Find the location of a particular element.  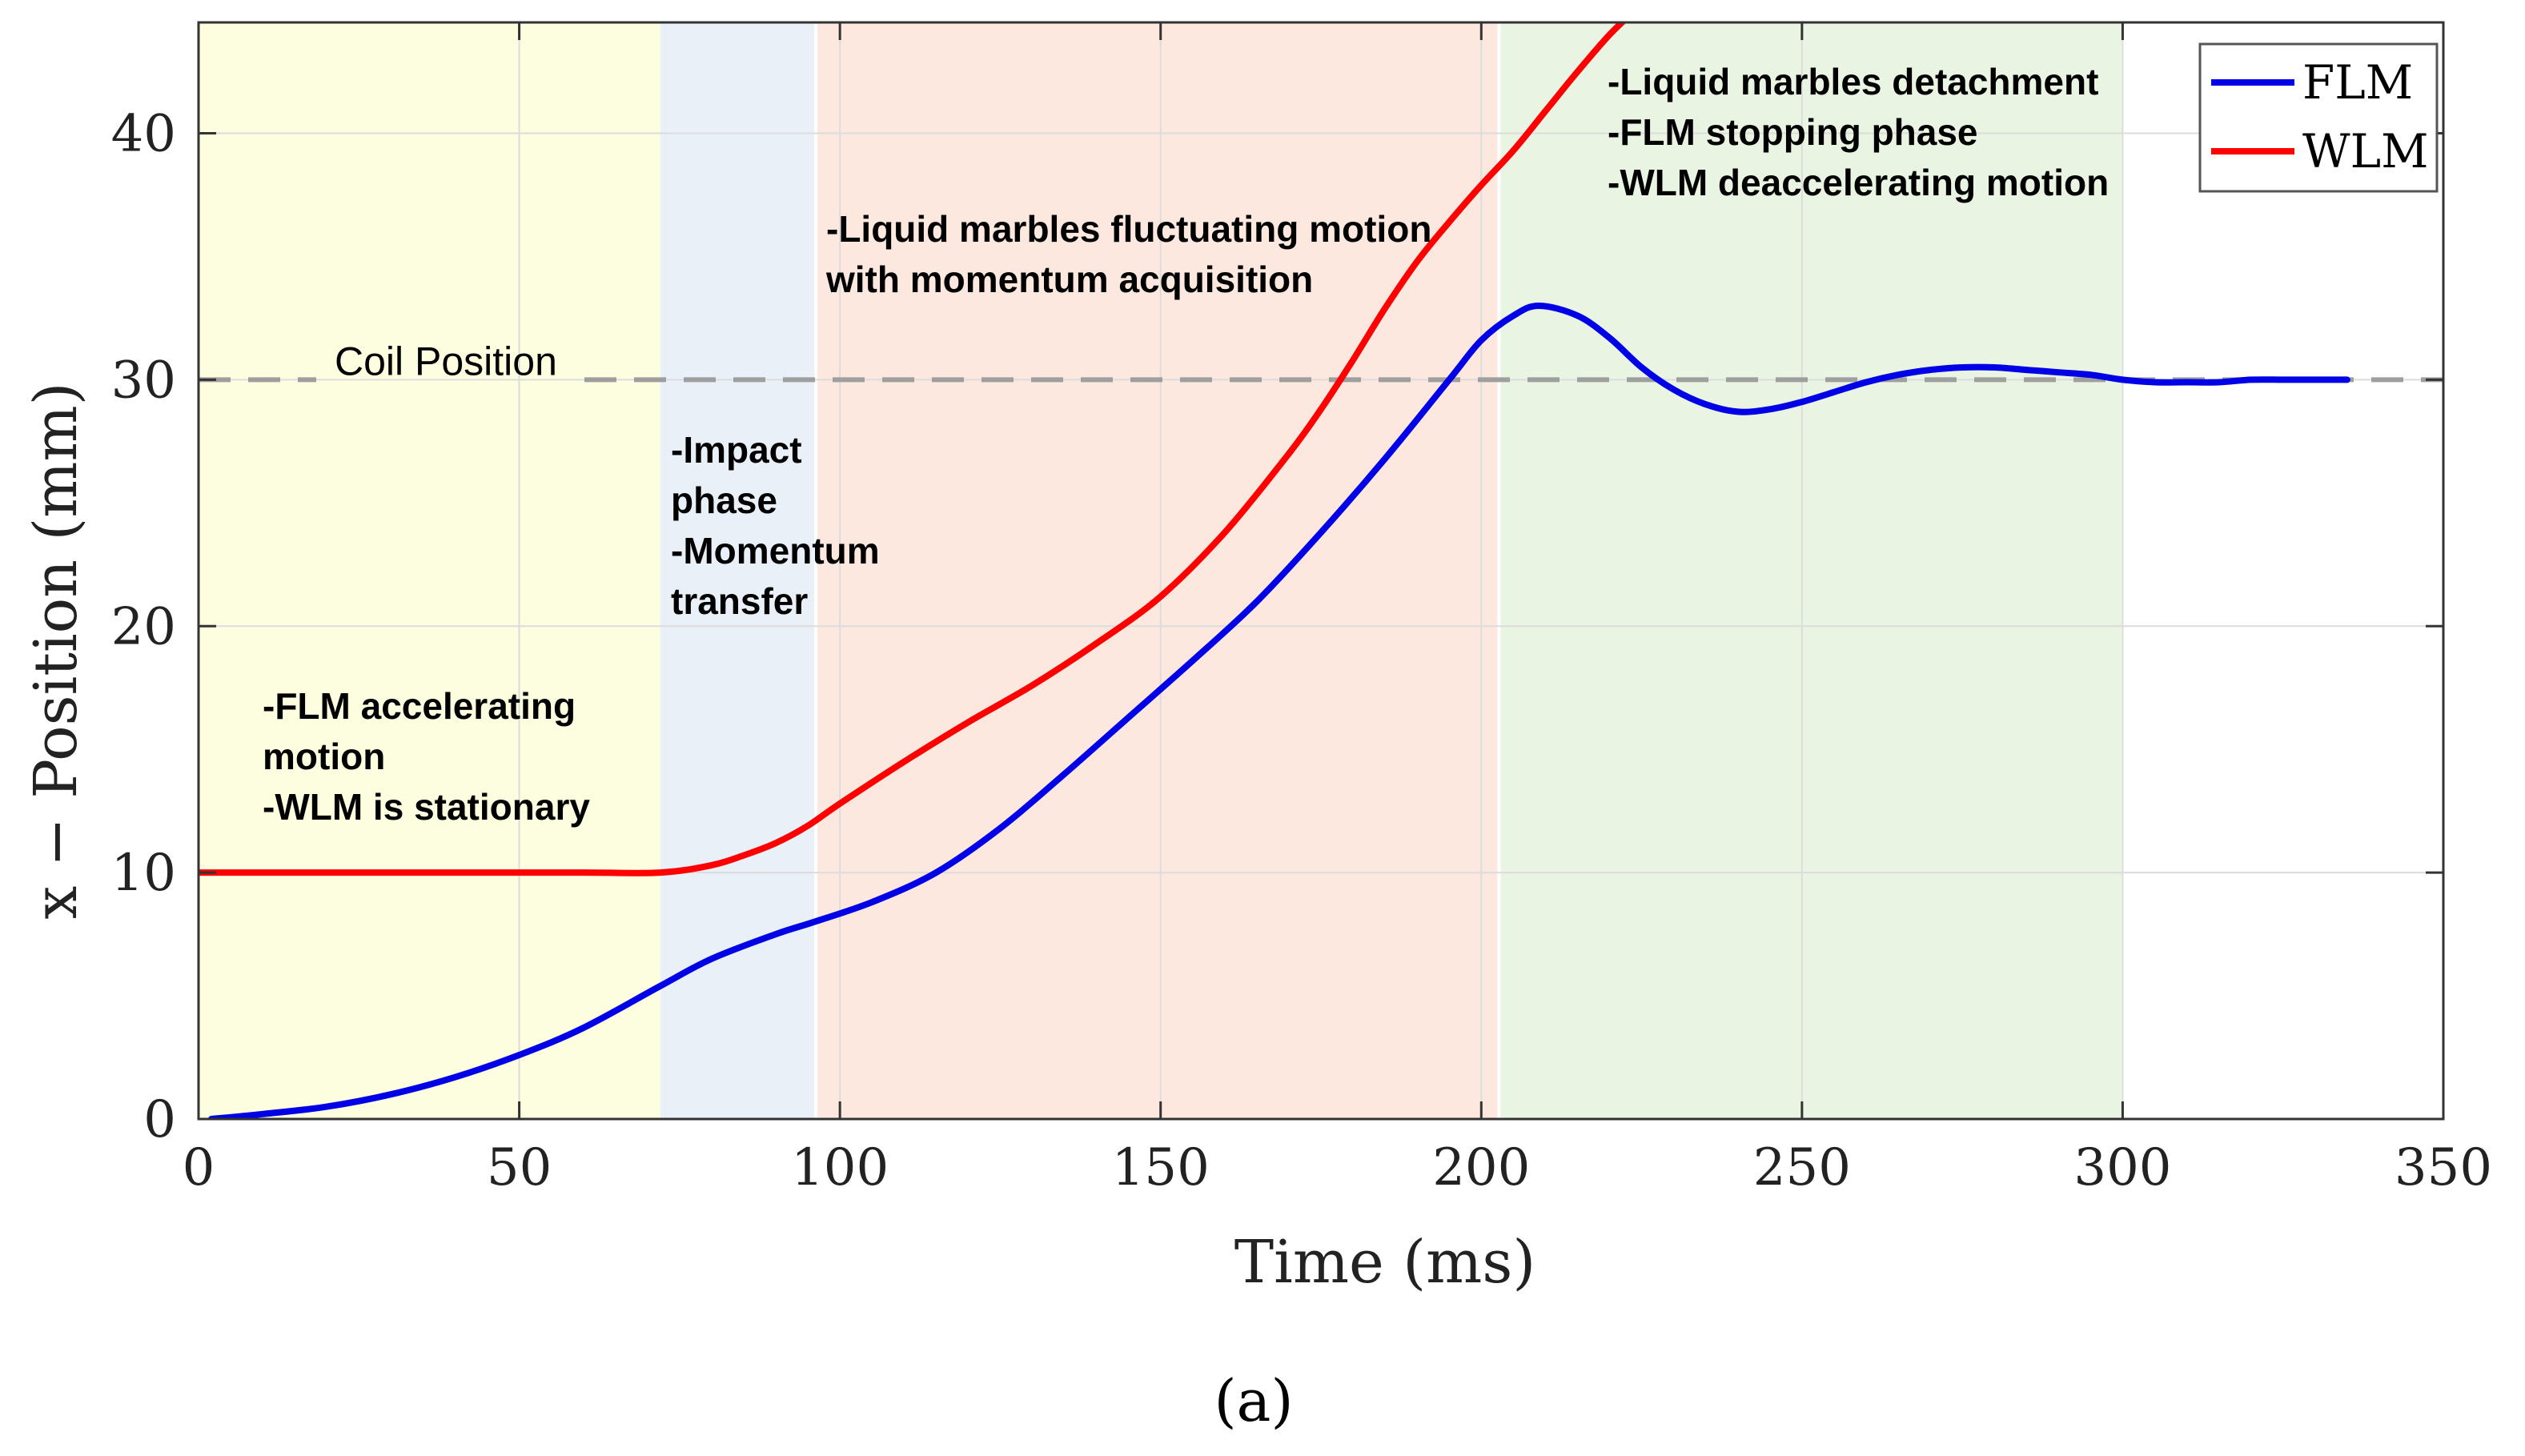

x-tick-label: 100 is located at coordinates (840, 1167).